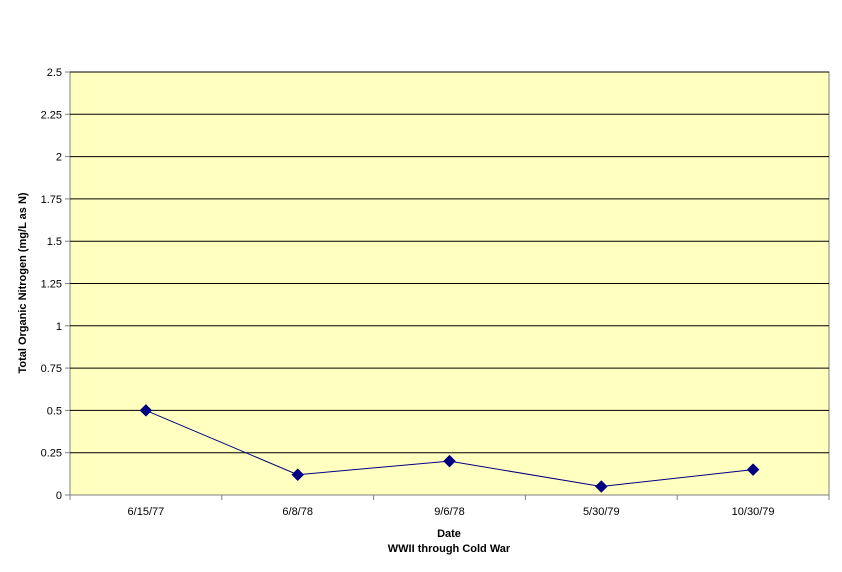  Describe the element at coordinates (54, 411) in the screenshot. I see `y-tick-label: 0.5` at that location.